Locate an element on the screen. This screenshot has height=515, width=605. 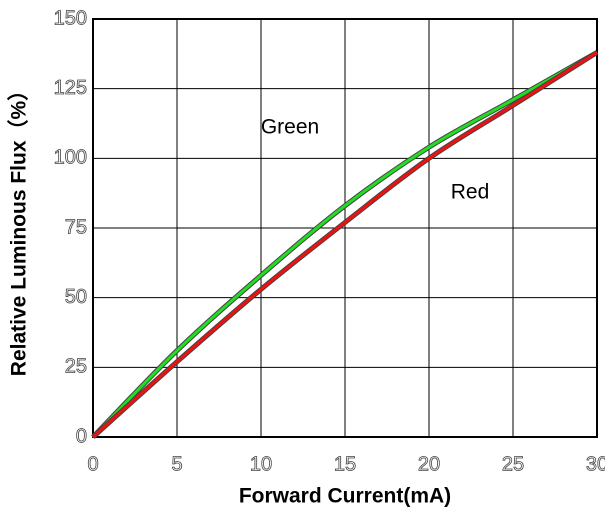
x-tick-label: 25 is located at coordinates (513, 464).